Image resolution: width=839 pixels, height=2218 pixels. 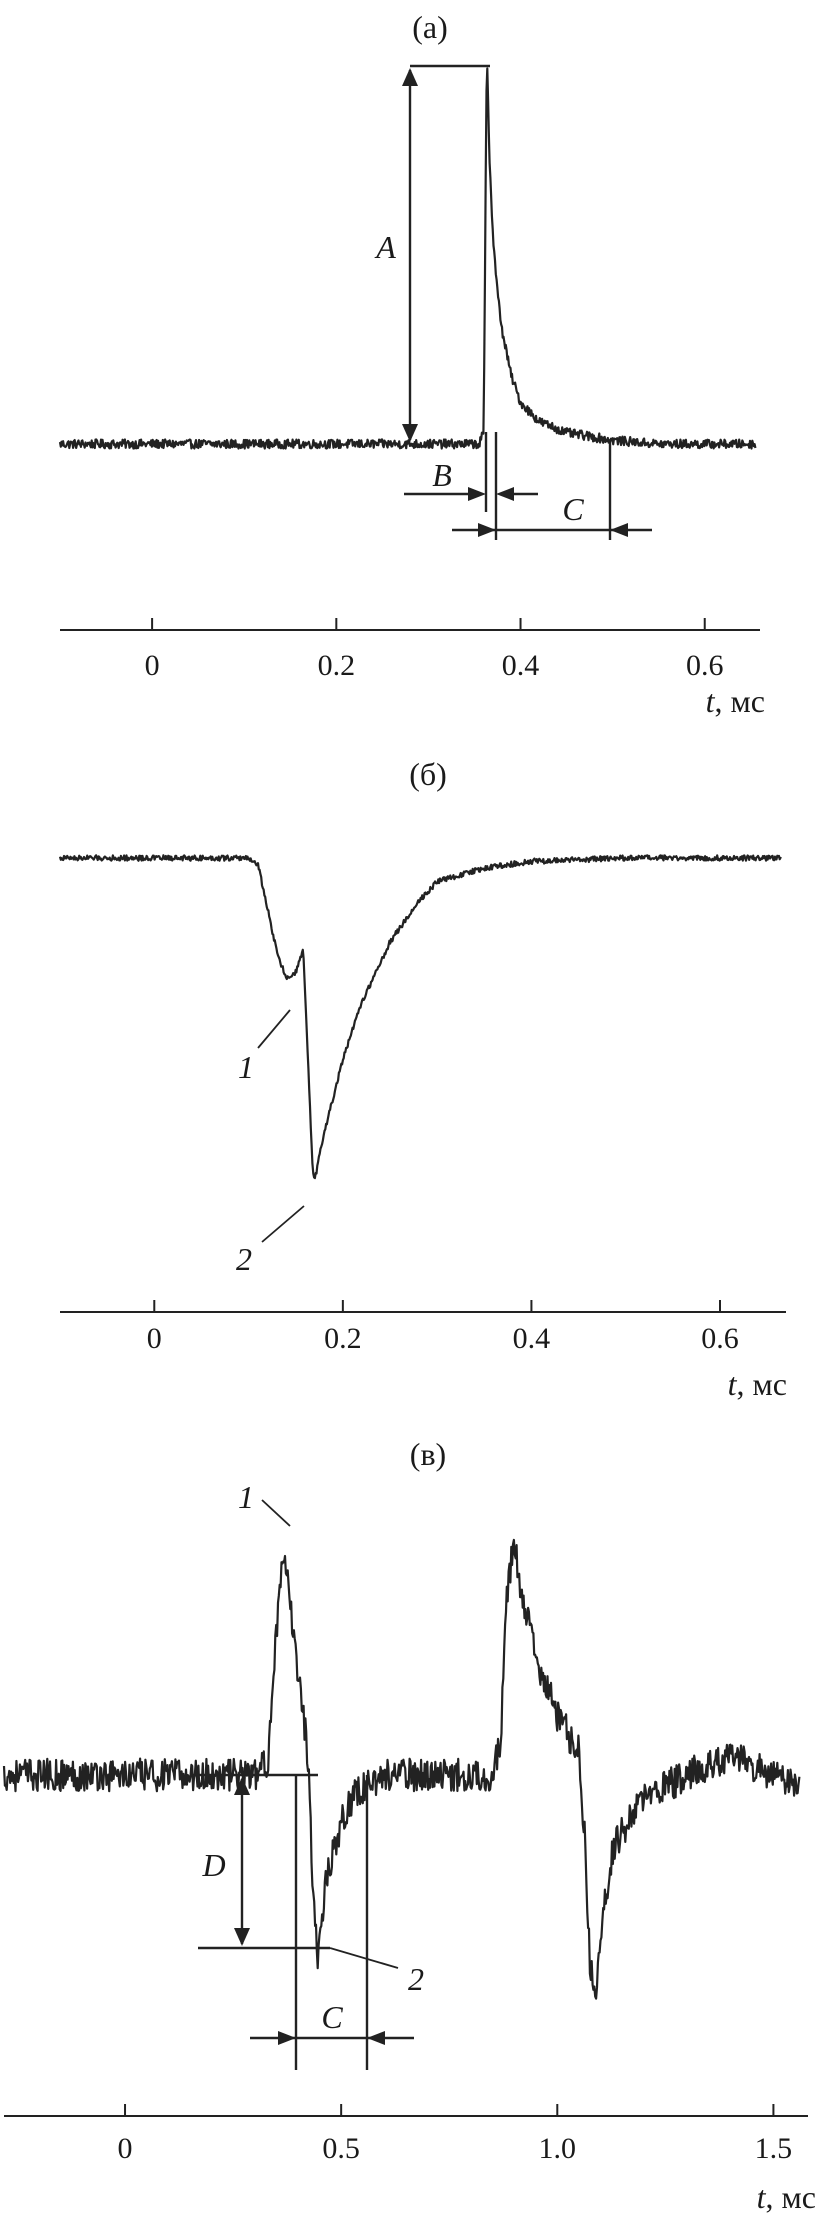 I want to click on panel-c-annotation-1: 1, so click(x=264, y=1503).